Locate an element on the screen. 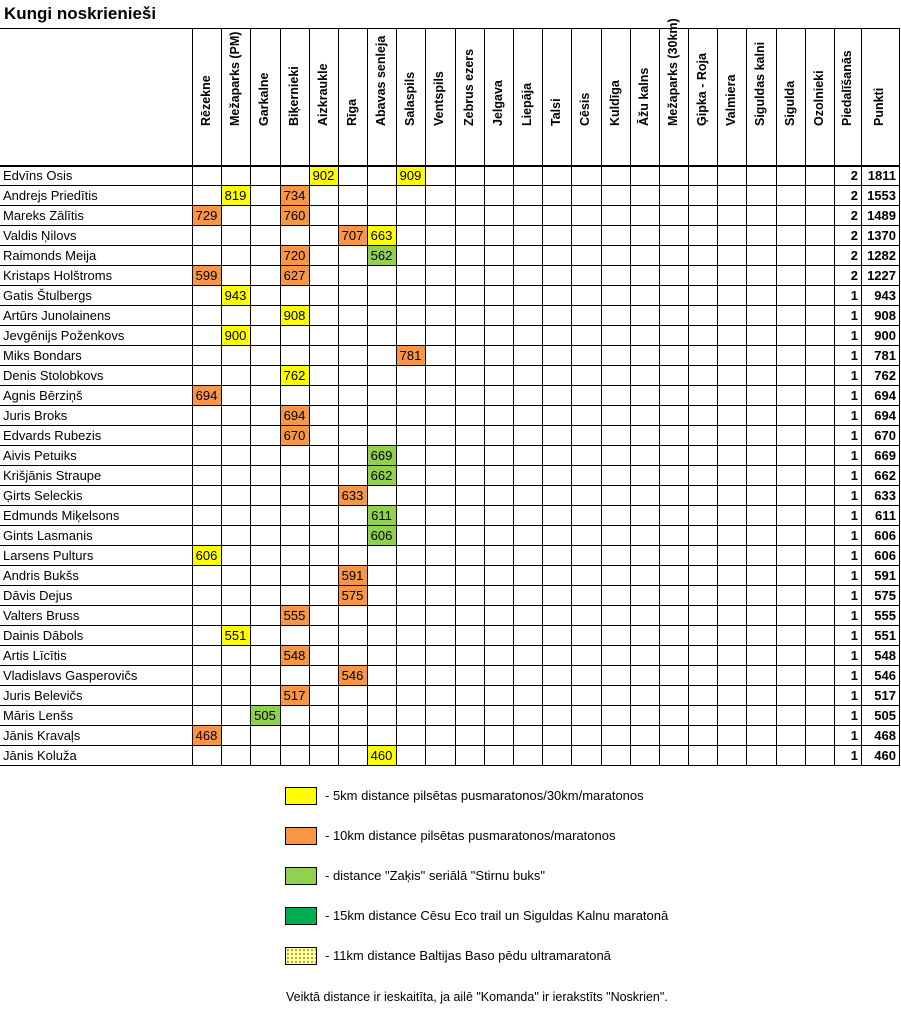 The image size is (901, 1021). column-header: Āžu kalns is located at coordinates (643, 96).